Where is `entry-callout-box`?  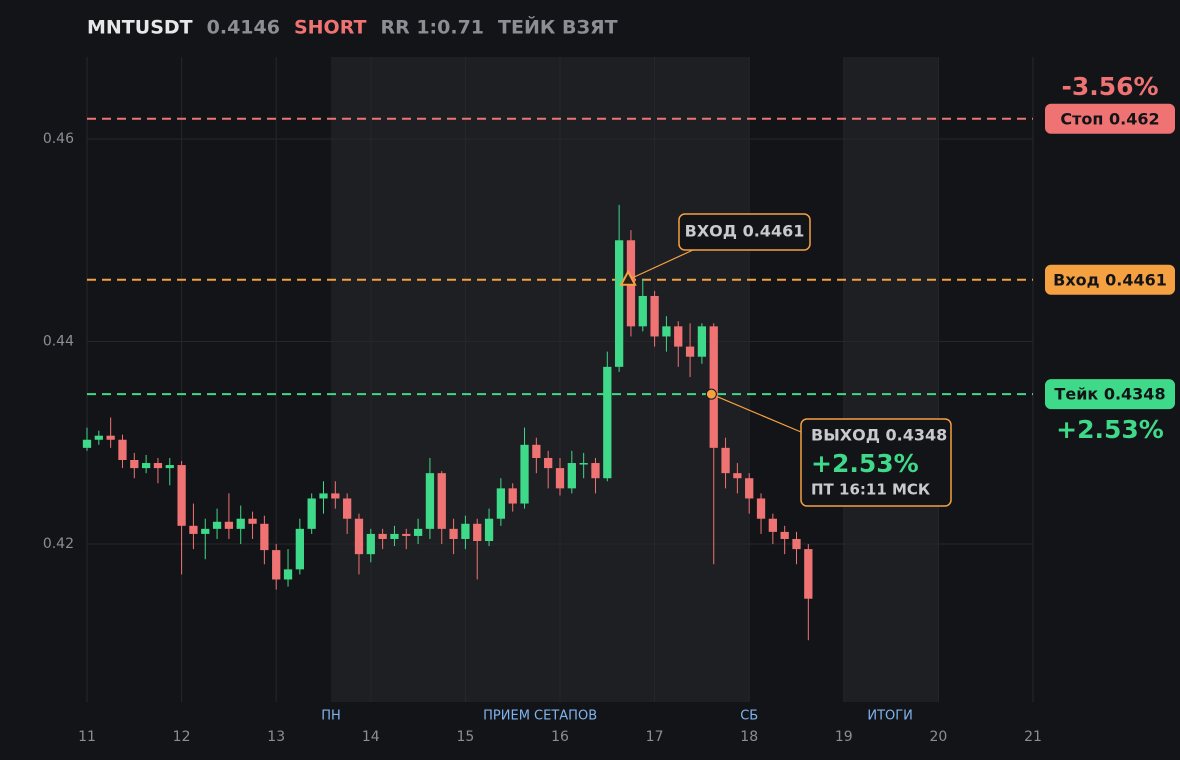 entry-callout-box is located at coordinates (744, 232).